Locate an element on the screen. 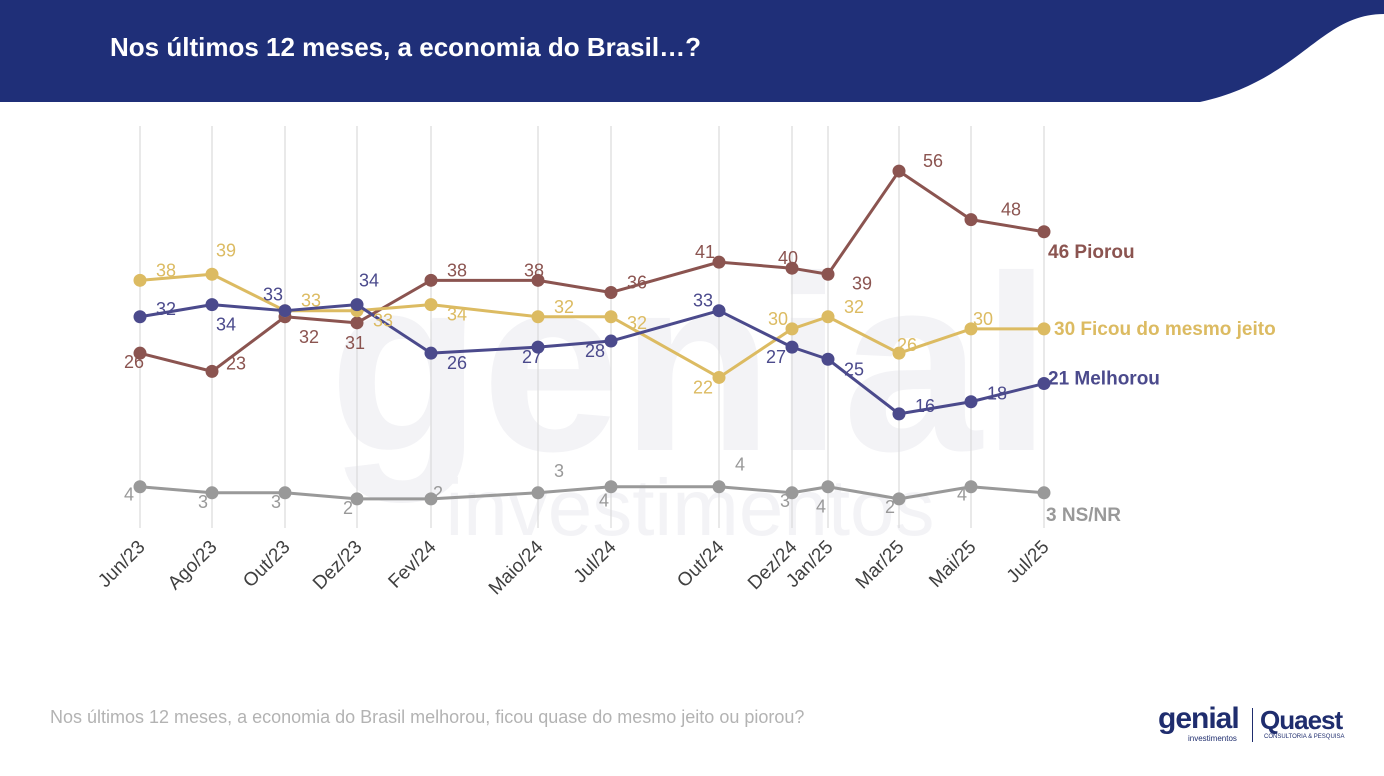 The image size is (1384, 776). data-label-mesmo_jeito: 38 is located at coordinates (166, 270).